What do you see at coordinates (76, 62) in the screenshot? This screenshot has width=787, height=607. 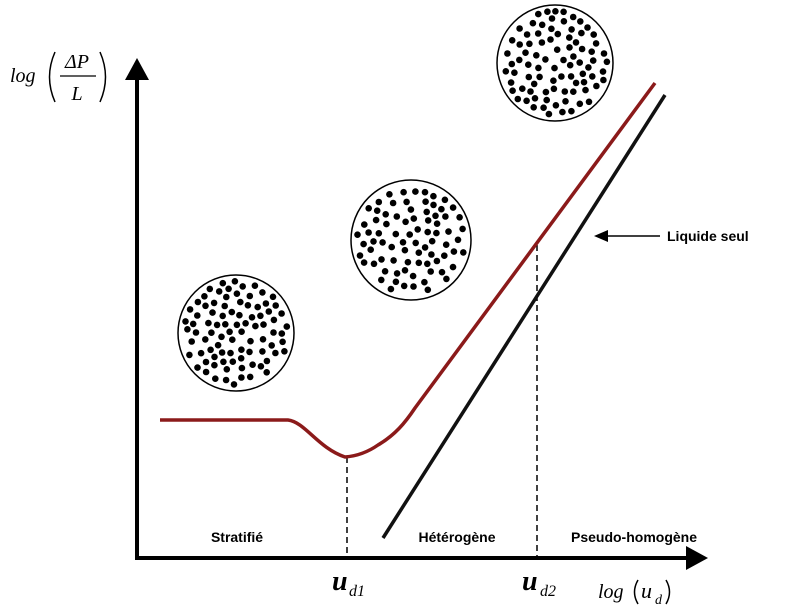 I see `y-axis-numerator: ΔP` at bounding box center [76, 62].